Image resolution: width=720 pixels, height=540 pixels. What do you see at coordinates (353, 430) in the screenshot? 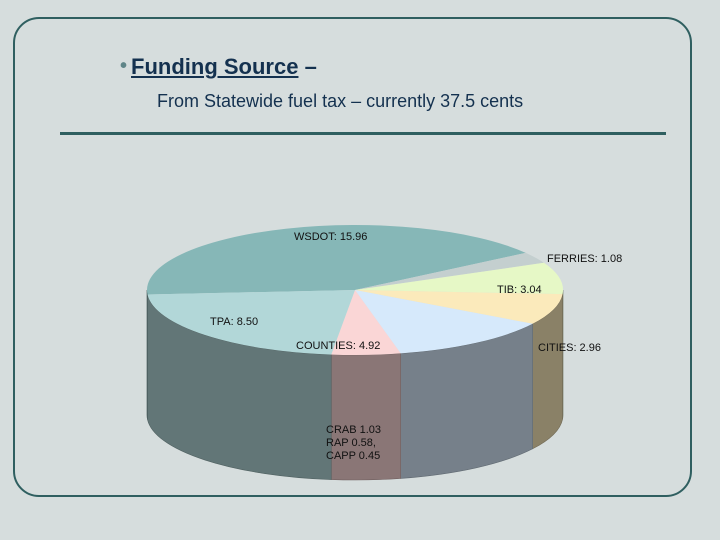
I see `pie-label-5-line-0: CRAB 1.03` at bounding box center [353, 430].